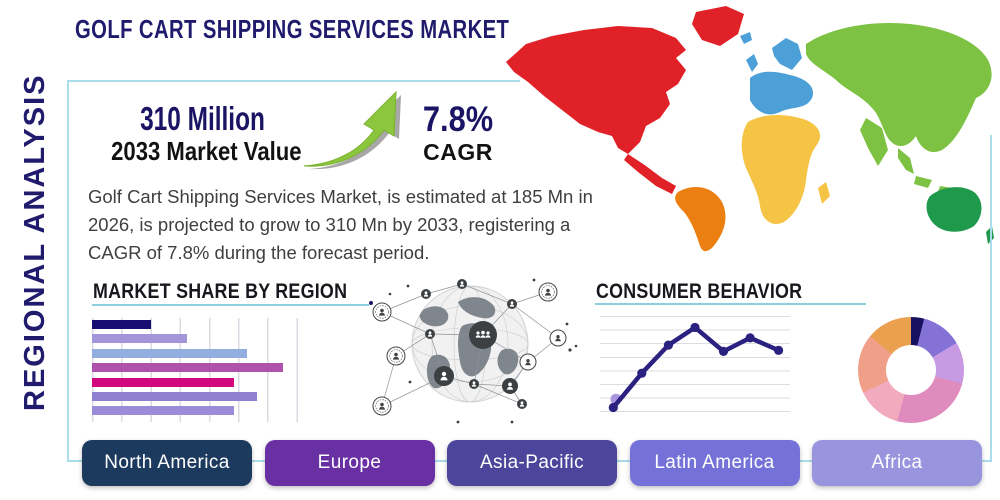  What do you see at coordinates (167, 463) in the screenshot?
I see `region-button-north-america: North America` at bounding box center [167, 463].